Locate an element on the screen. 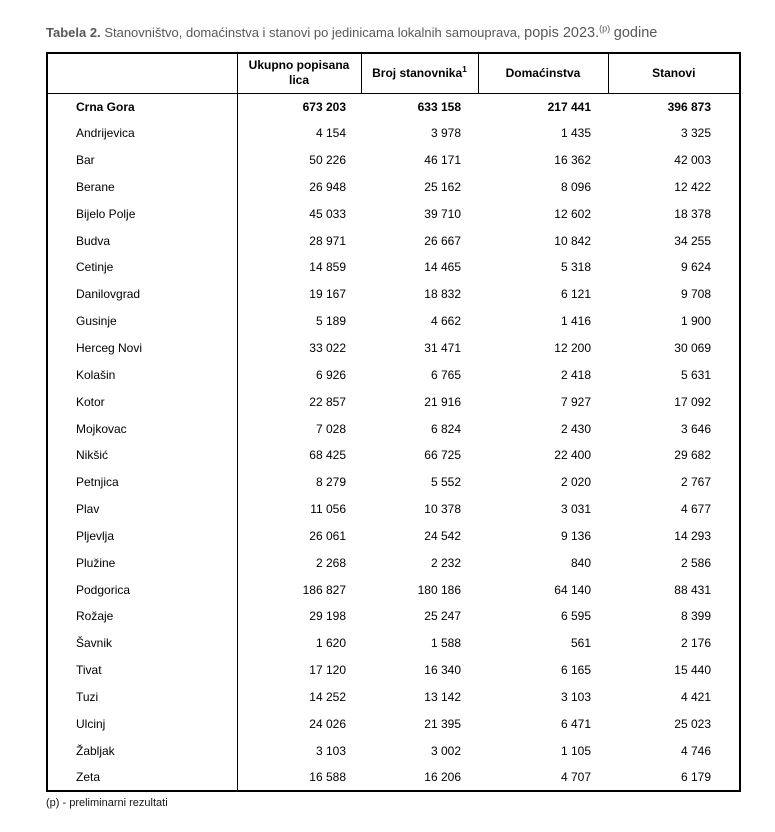 Image resolution: width=775 pixels, height=832 pixels. cell-value: 6 471 is located at coordinates (575, 723).